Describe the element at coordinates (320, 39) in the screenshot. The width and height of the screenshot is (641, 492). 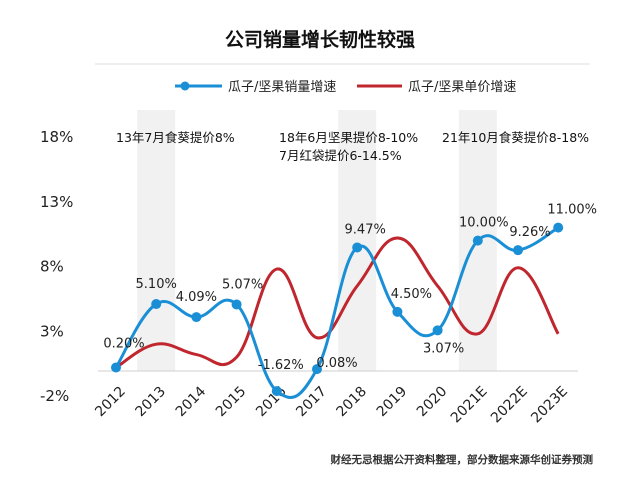
I see `chart-title: 公司销量增长韧性较强` at that location.